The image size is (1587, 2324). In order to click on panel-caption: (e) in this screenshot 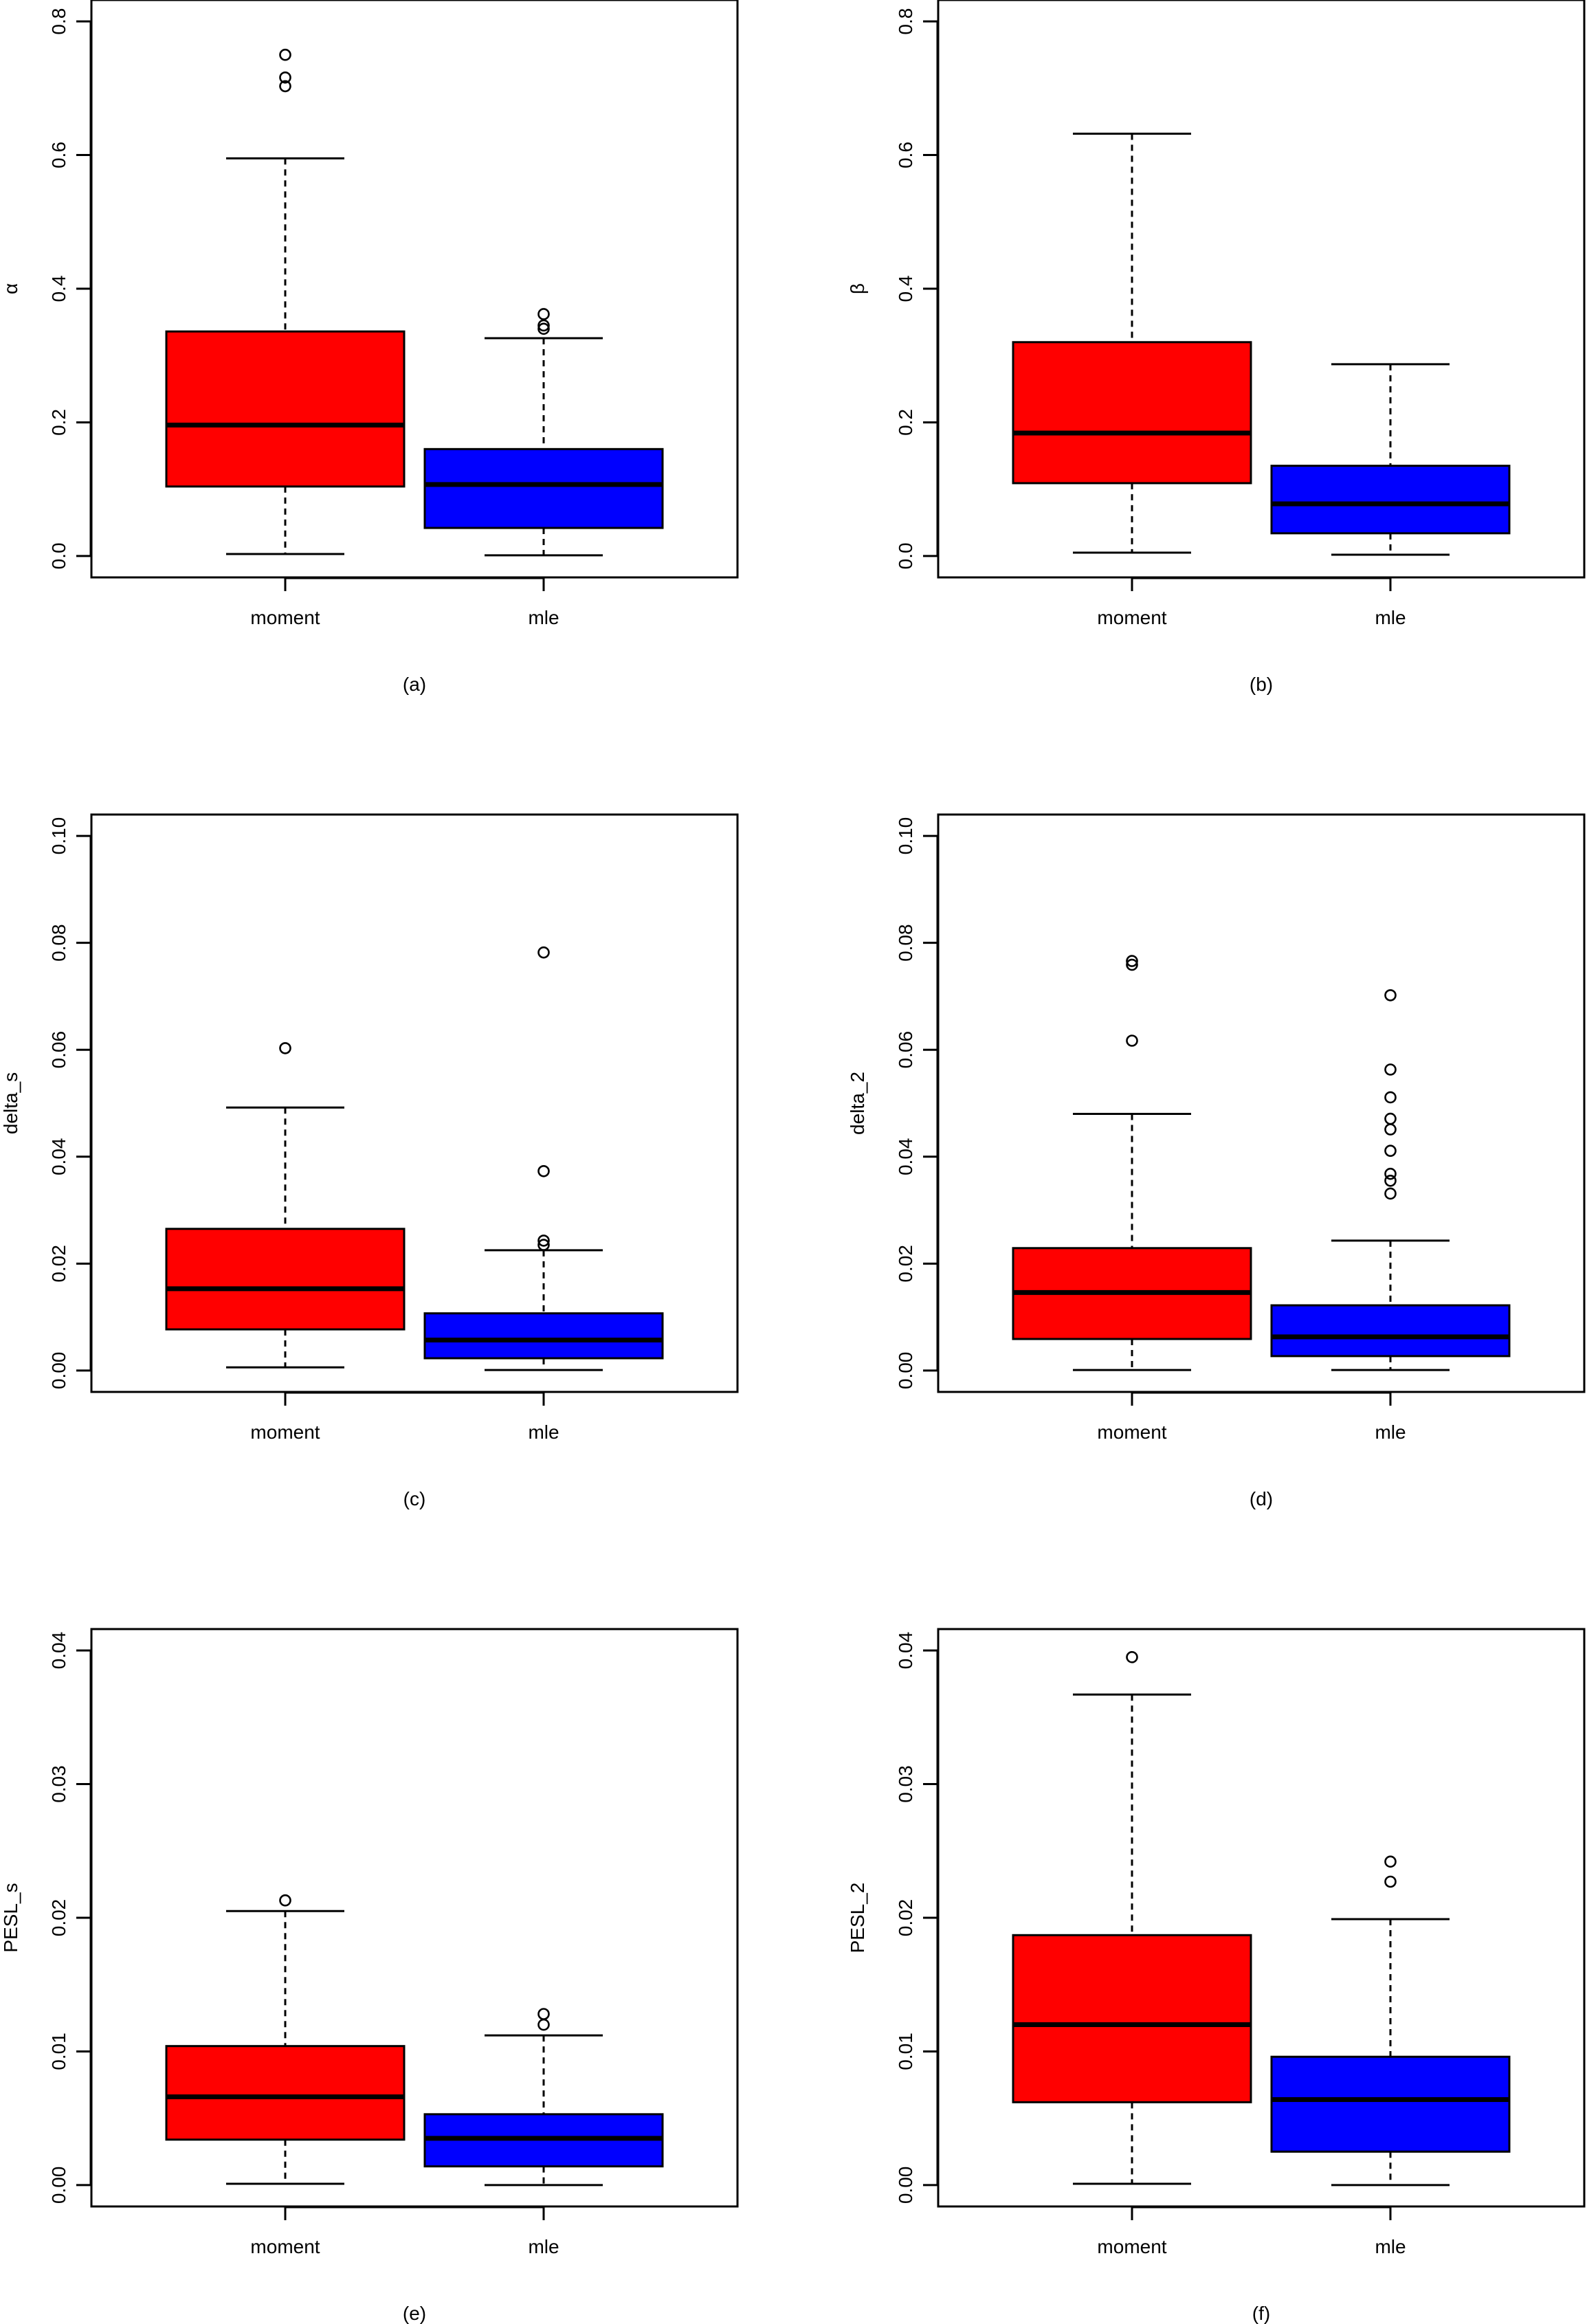, I will do `click(415, 2314)`.